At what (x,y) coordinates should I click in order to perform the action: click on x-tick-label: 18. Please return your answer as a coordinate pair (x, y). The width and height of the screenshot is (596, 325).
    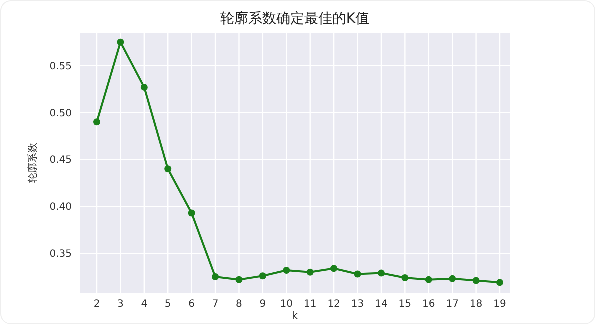
    Looking at the image, I should click on (476, 304).